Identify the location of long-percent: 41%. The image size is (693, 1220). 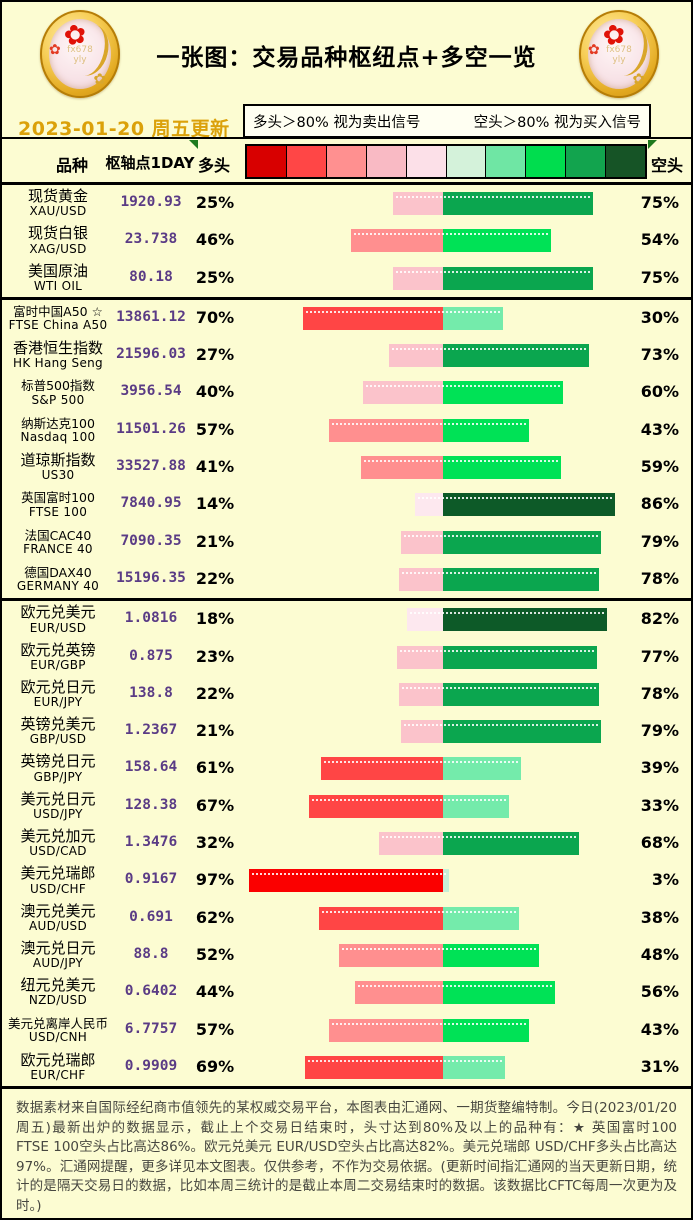
(215, 467).